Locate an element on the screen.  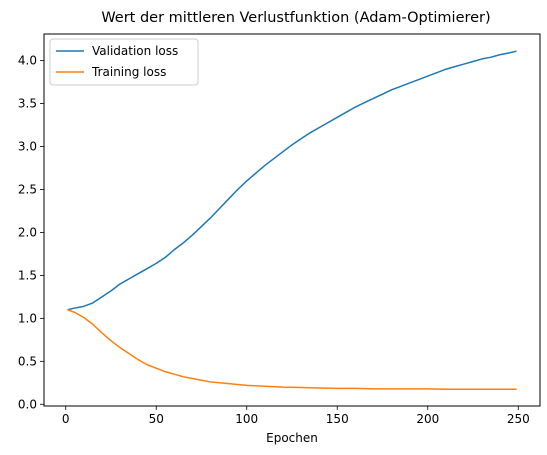
legend: Validation loss Training loss is located at coordinates (124, 62).